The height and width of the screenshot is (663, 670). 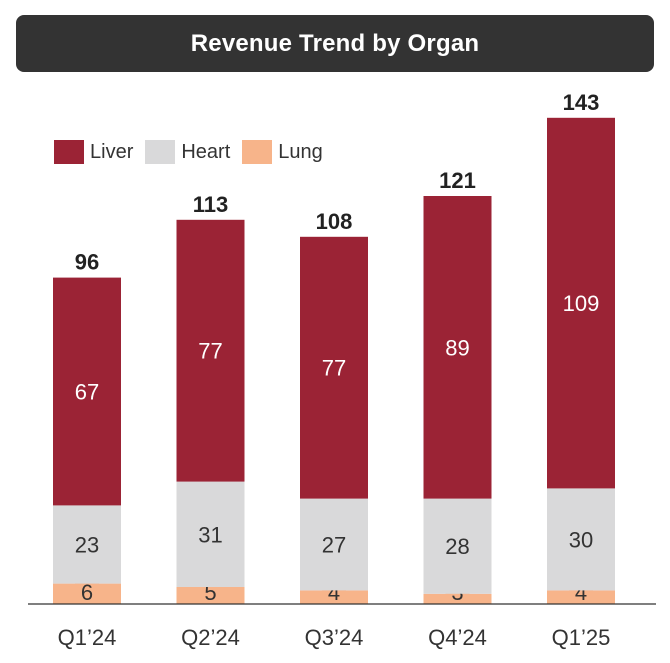 I want to click on value-label-heart-3: 28, so click(x=457, y=546).